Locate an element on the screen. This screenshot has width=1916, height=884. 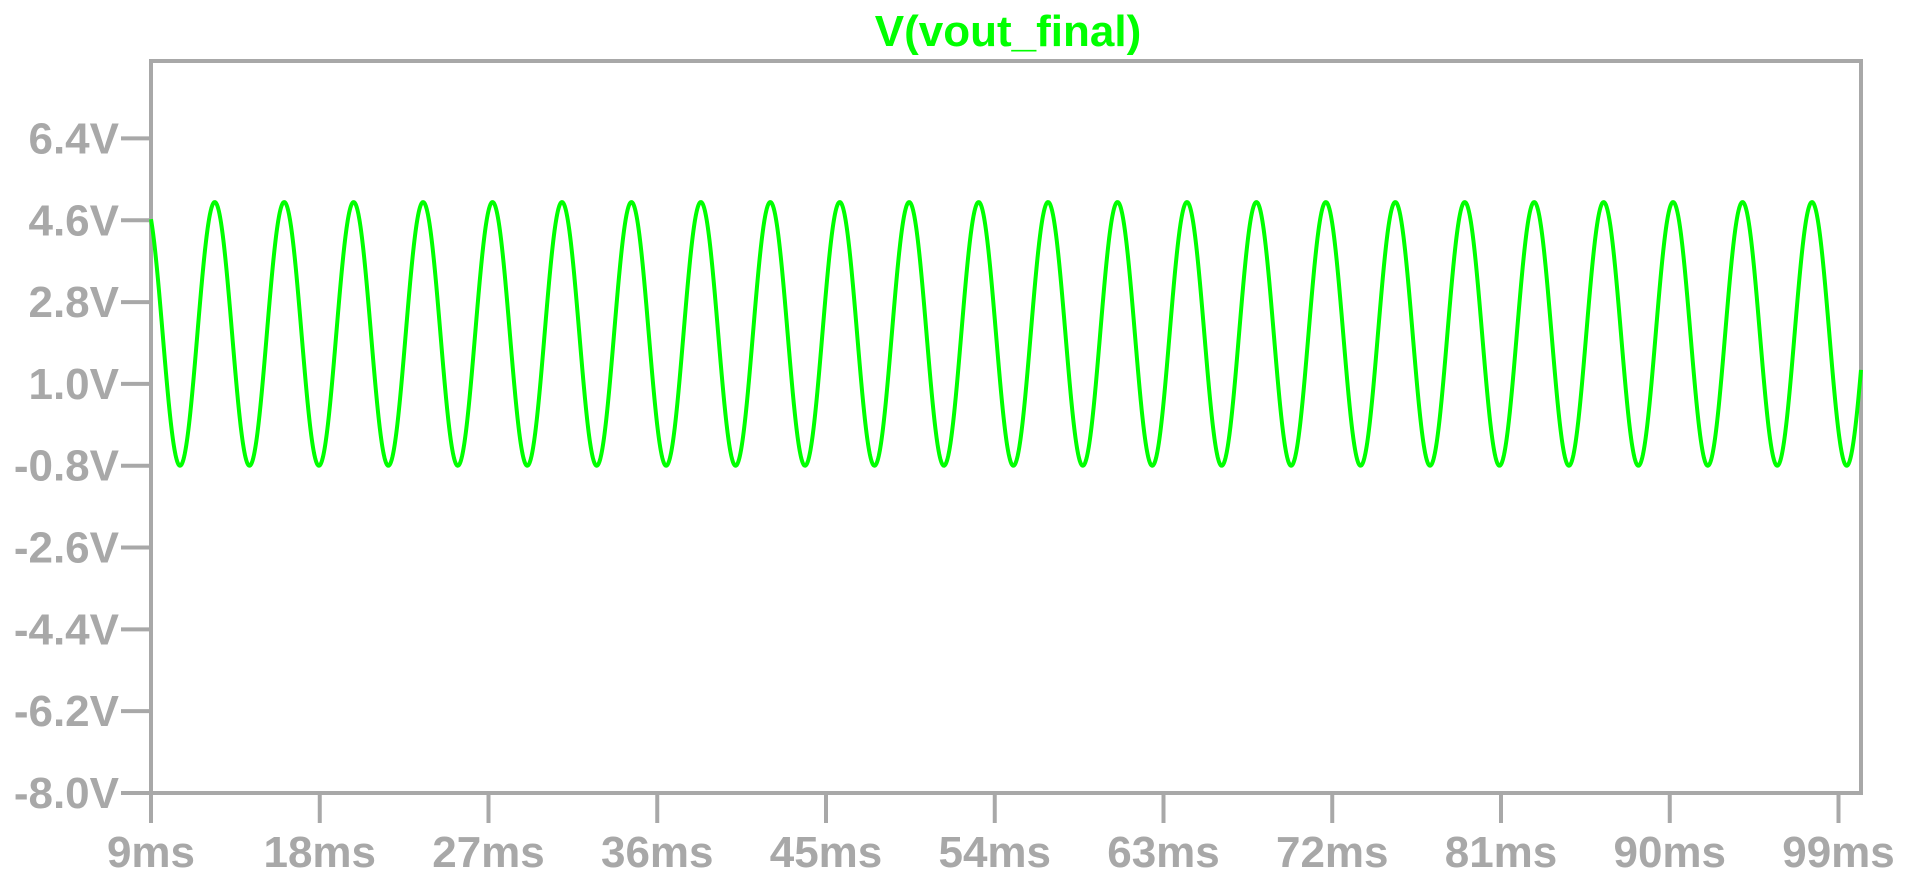
y-tick-label: -2.6V is located at coordinates (67, 548).